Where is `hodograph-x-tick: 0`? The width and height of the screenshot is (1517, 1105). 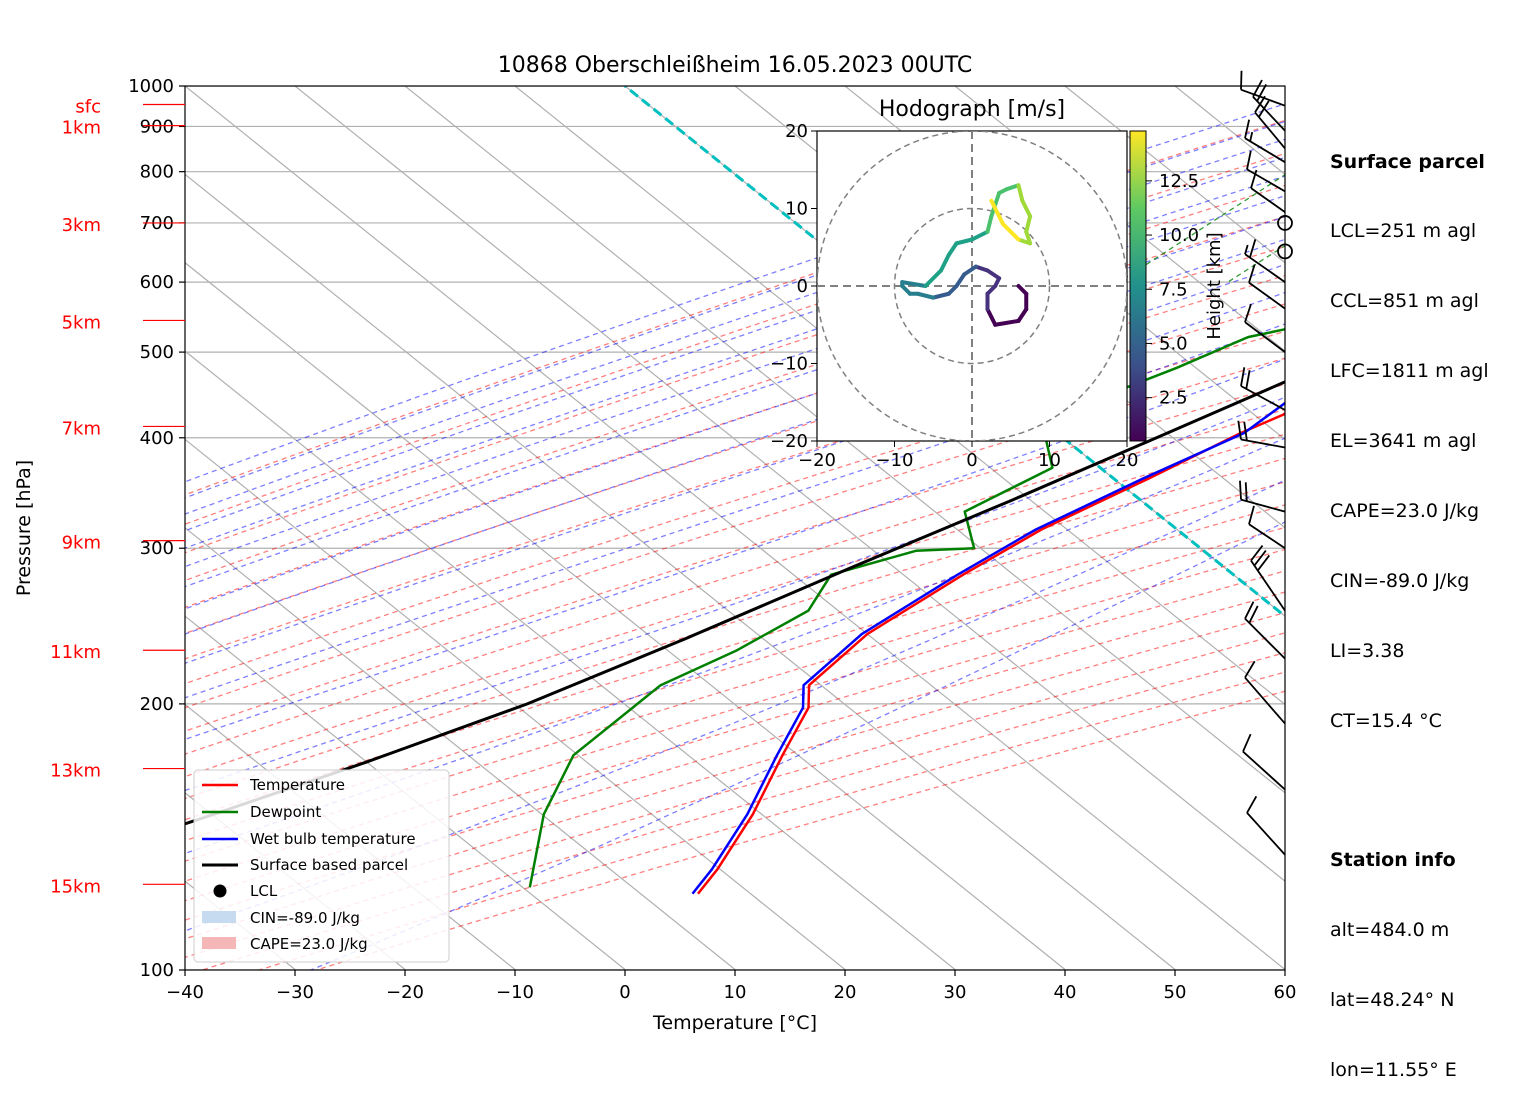
hodograph-x-tick: 0 is located at coordinates (971, 460).